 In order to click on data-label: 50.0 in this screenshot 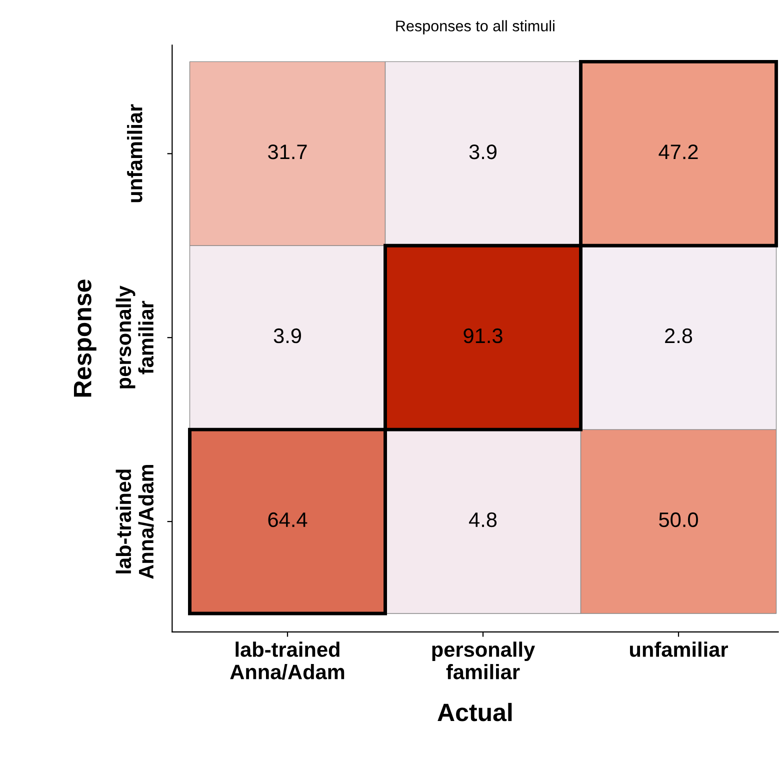, I will do `click(678, 520)`.